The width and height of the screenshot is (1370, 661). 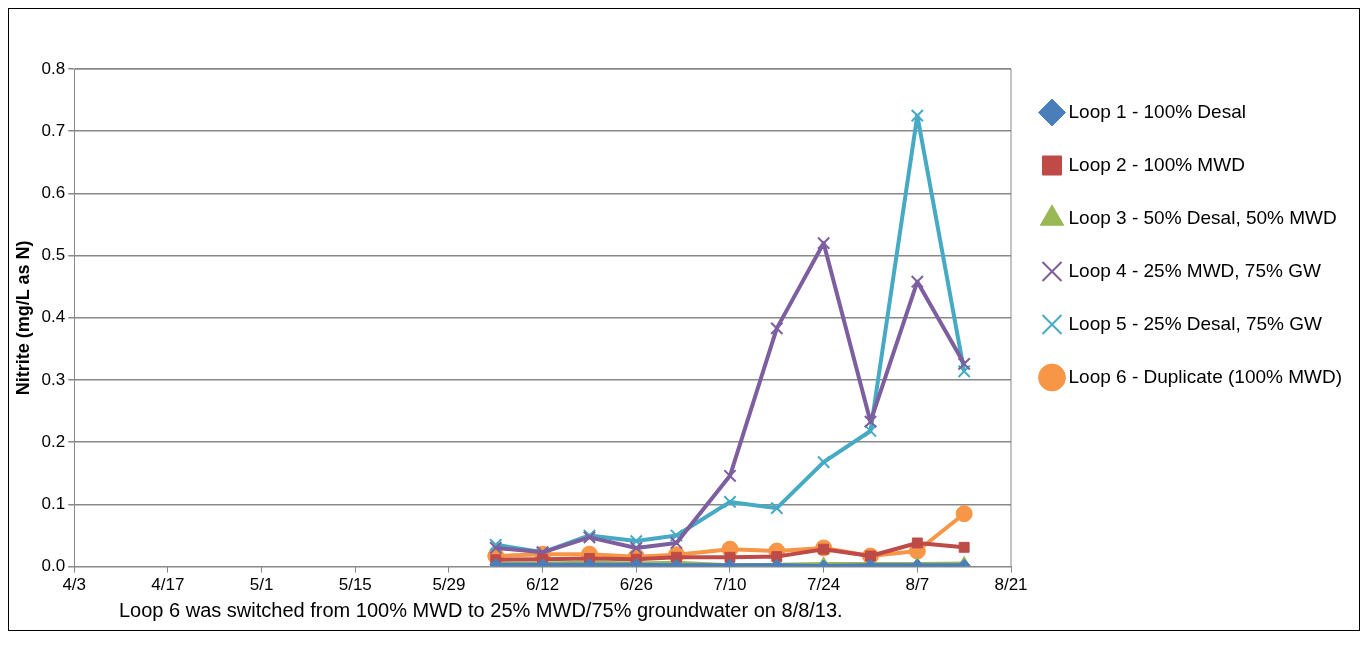 I want to click on legend-label: Loop 4 - 25% MWD, 75% GW, so click(x=1194, y=270).